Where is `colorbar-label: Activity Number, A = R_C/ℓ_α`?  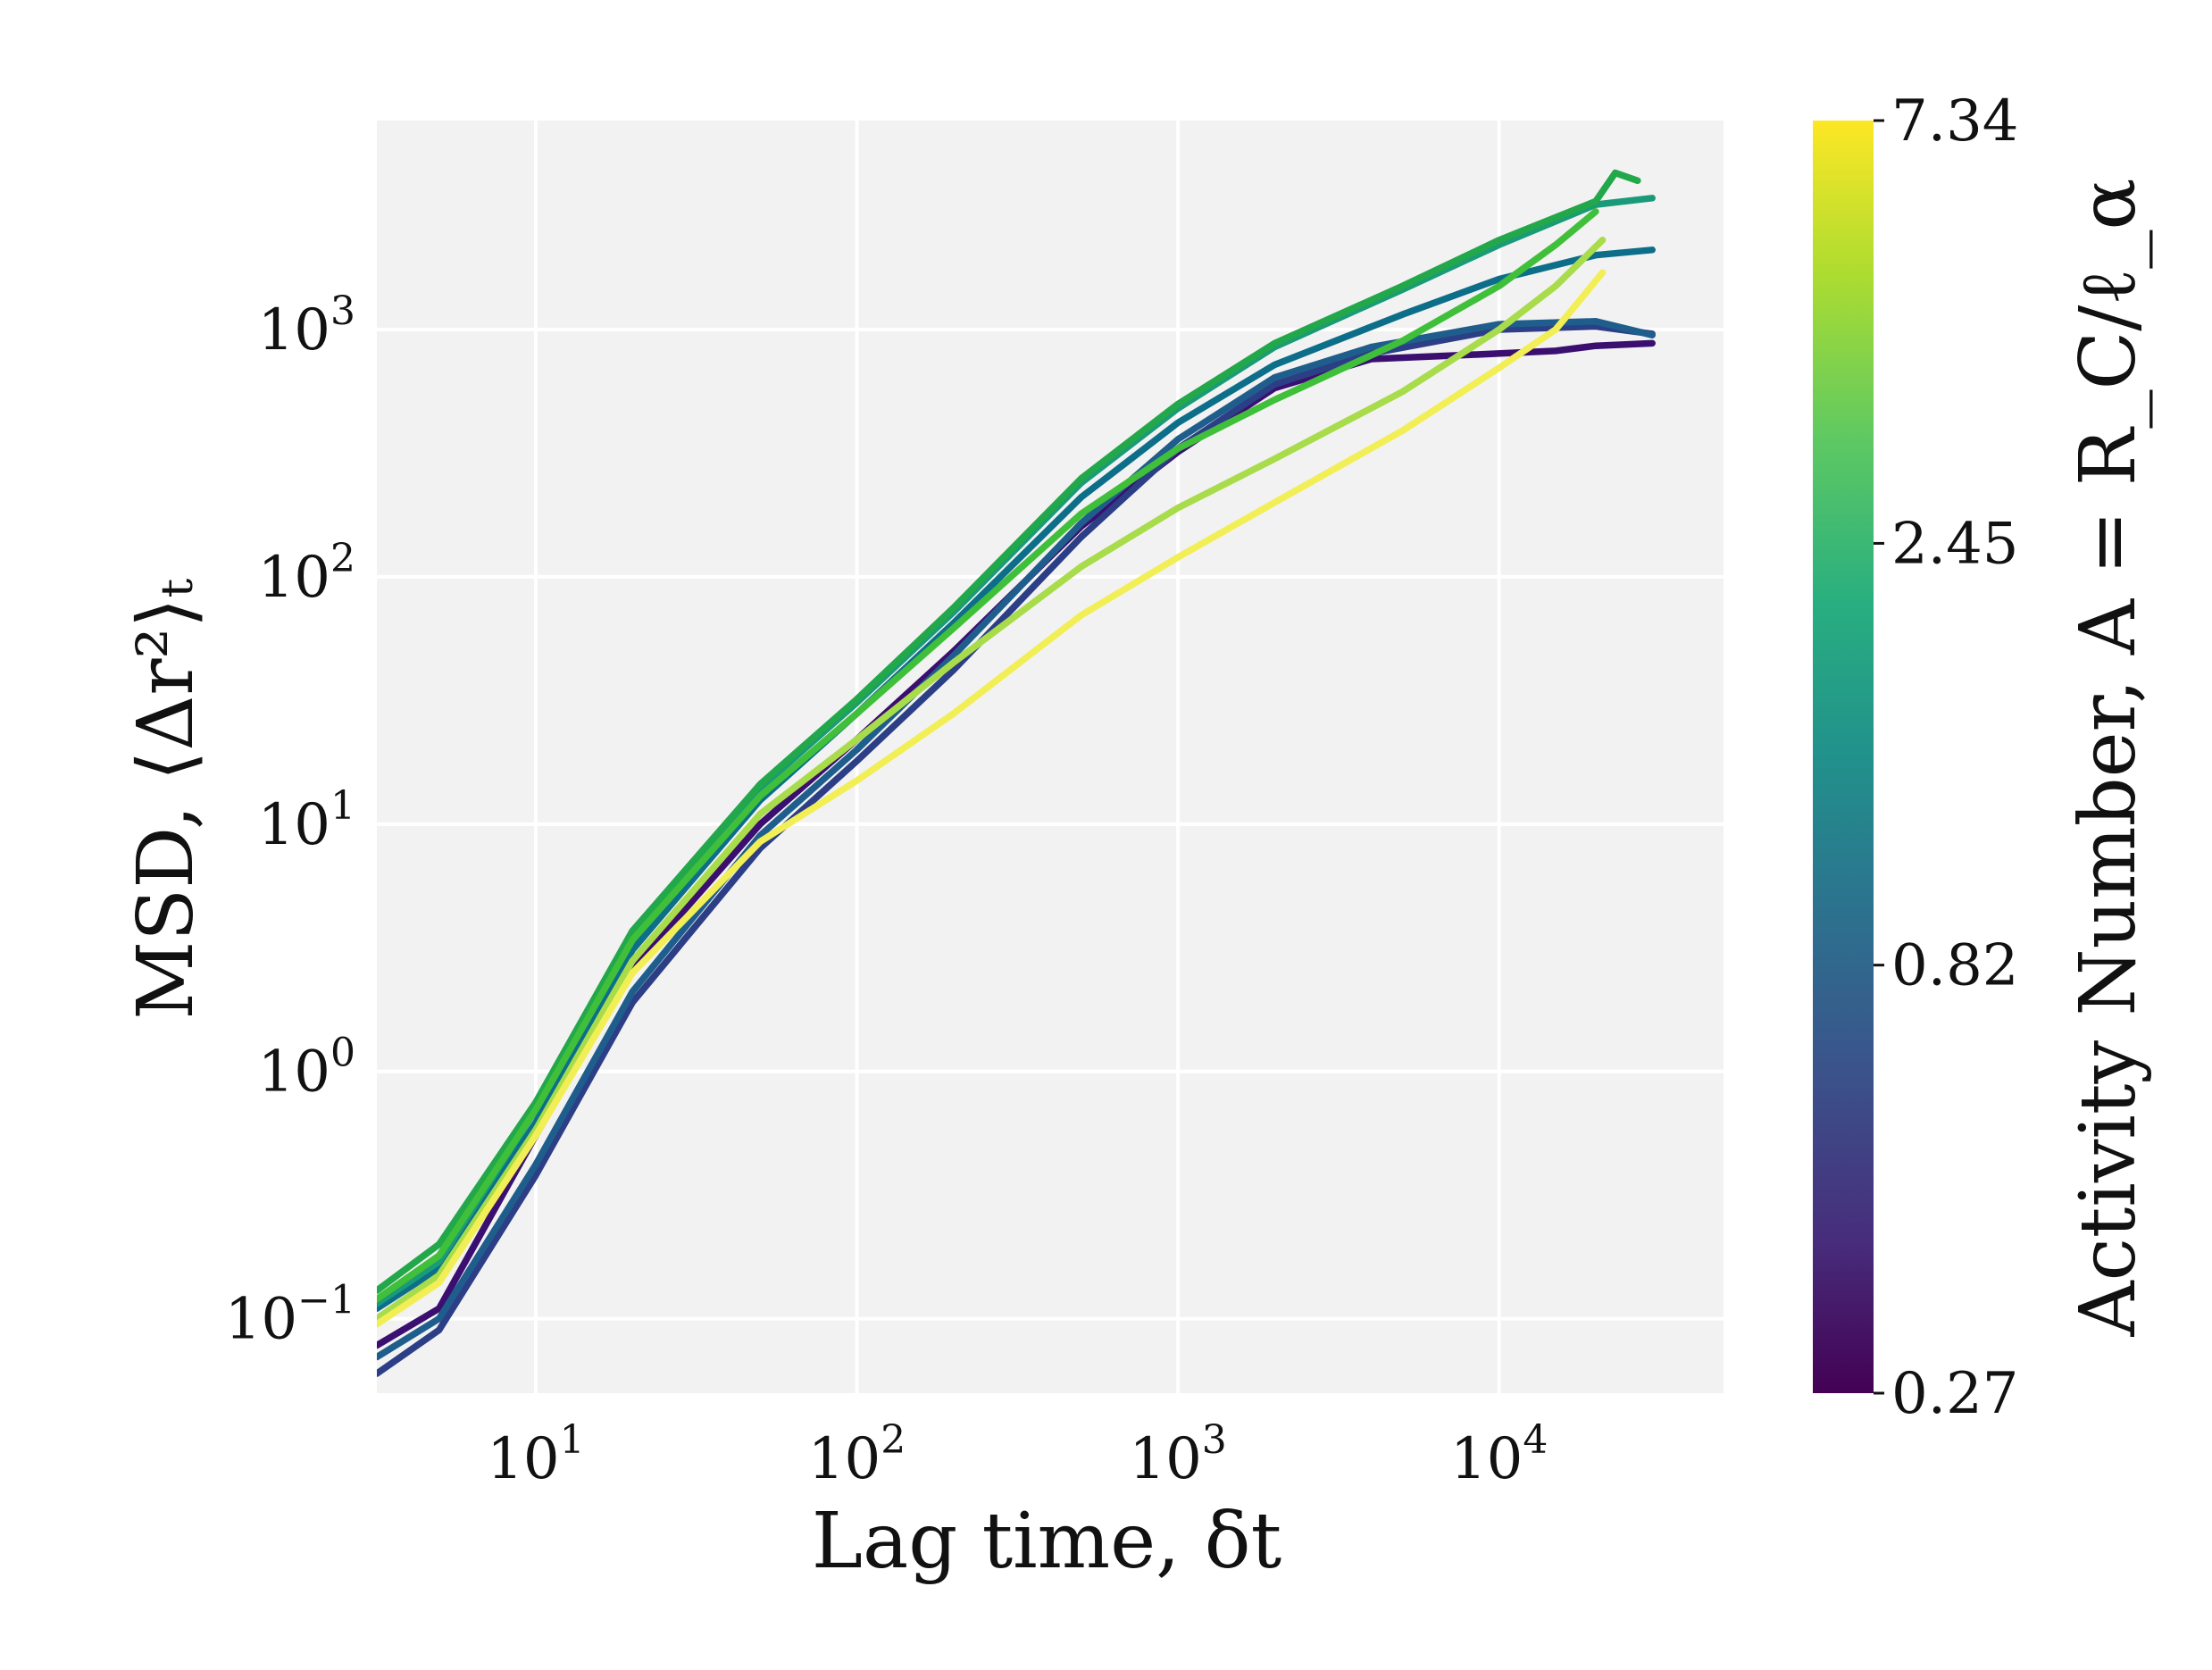
colorbar-label: Activity Number, A = R_C/ℓ_α is located at coordinates (2108, 758).